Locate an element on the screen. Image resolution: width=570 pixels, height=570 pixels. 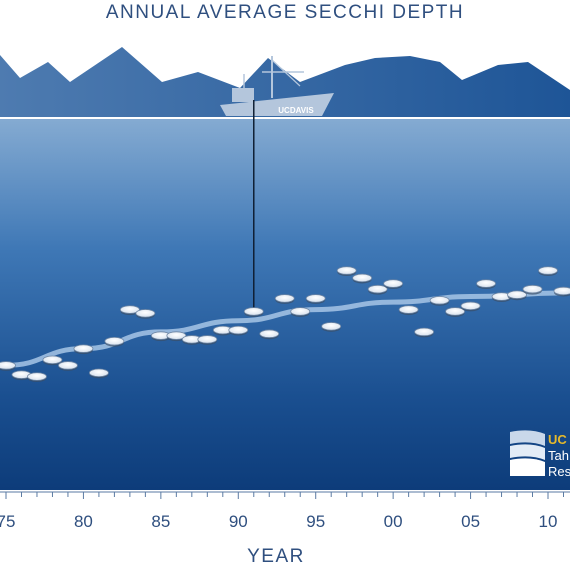
research-boat: UCDAVIS is located at coordinates (277, 86).